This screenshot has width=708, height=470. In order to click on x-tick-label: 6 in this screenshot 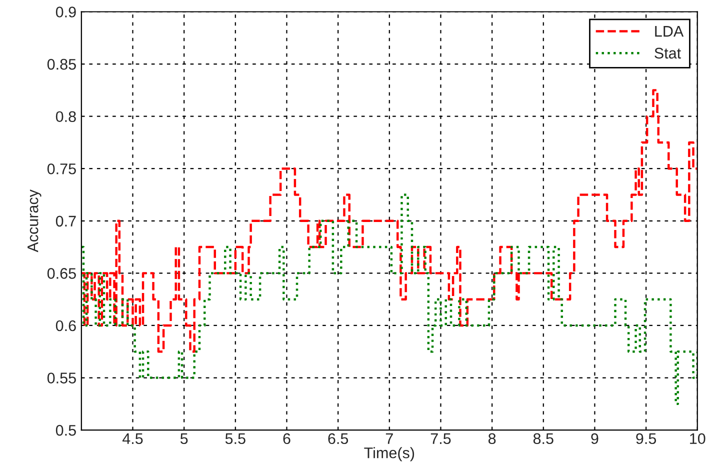, I will do `click(286, 438)`.